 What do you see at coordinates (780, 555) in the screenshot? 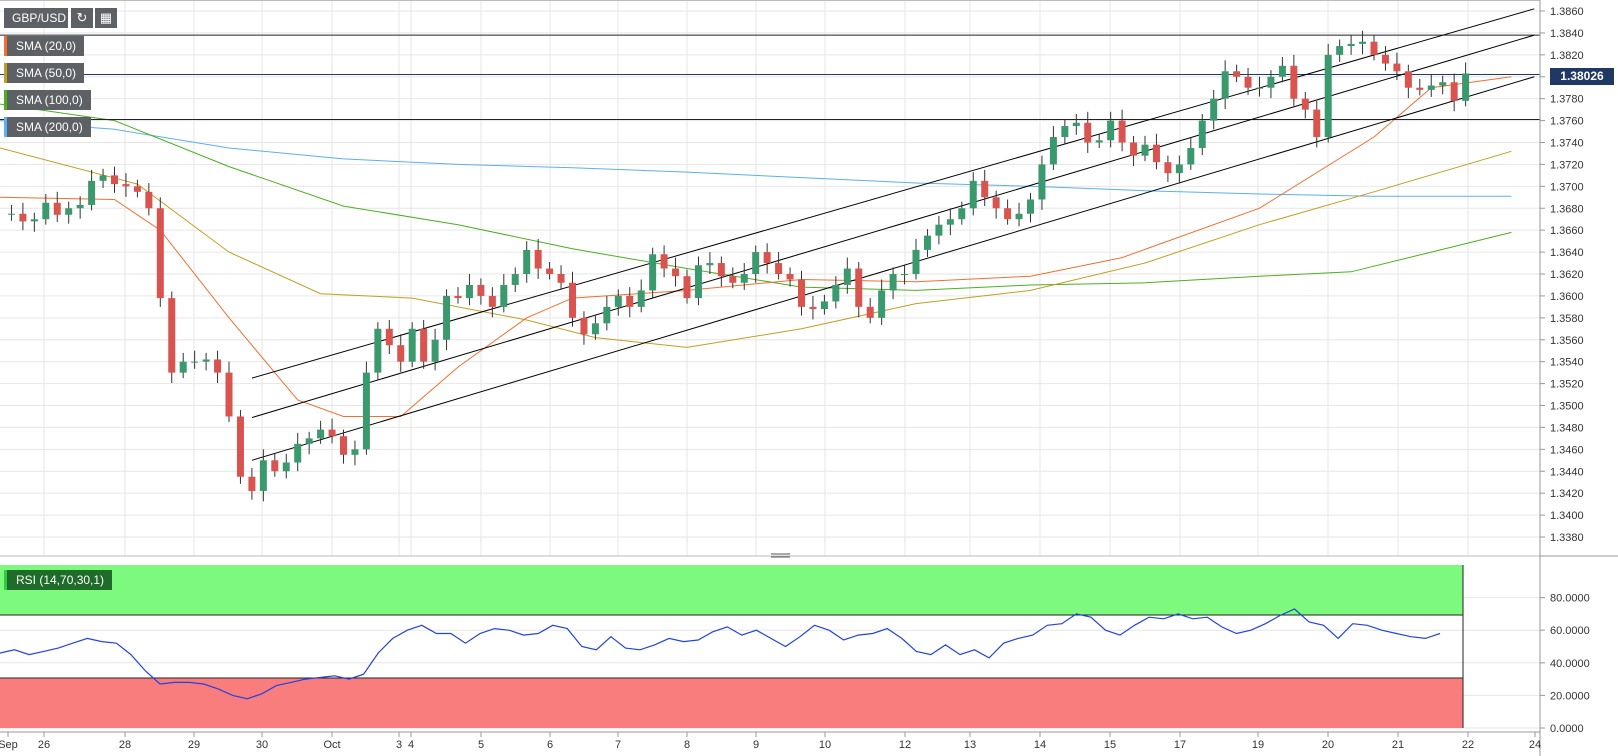
I see `pane-resize-handle` at bounding box center [780, 555].